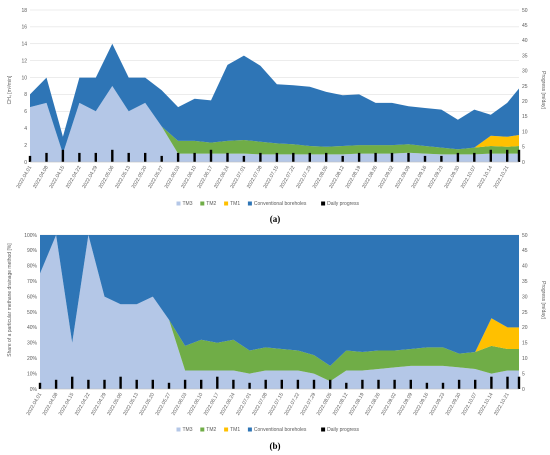 The width and height of the screenshot is (550, 455). Describe the element at coordinates (196, 404) in the screenshot. I see `x-tick-label: 2022.06.10` at that location.